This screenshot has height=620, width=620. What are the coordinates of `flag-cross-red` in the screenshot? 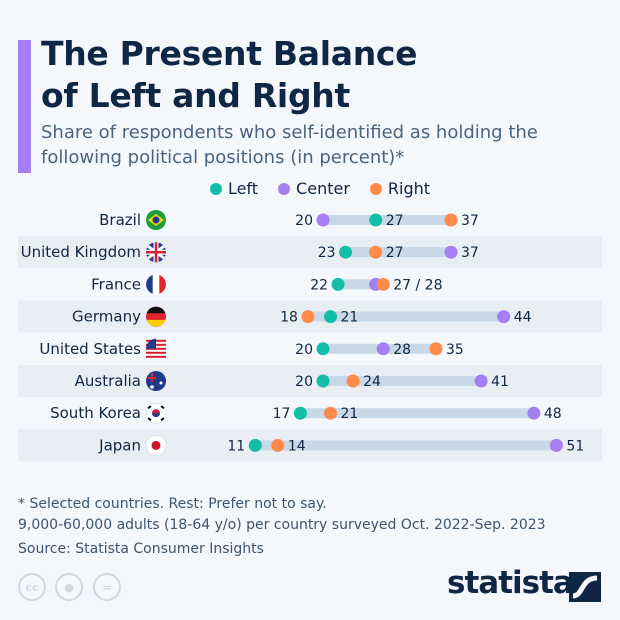 It's located at (156, 252).